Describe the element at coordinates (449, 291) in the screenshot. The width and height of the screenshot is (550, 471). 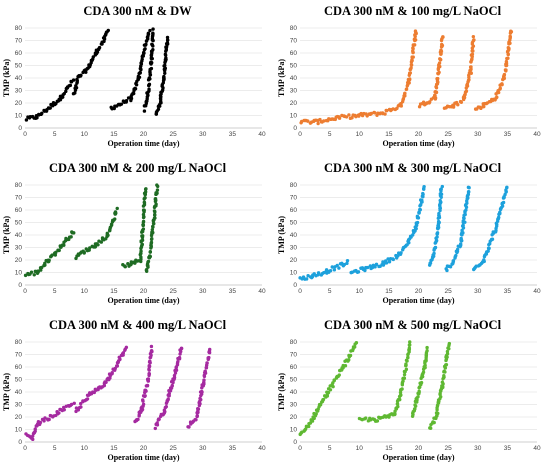
I see `x-tick-label: 25` at that location.